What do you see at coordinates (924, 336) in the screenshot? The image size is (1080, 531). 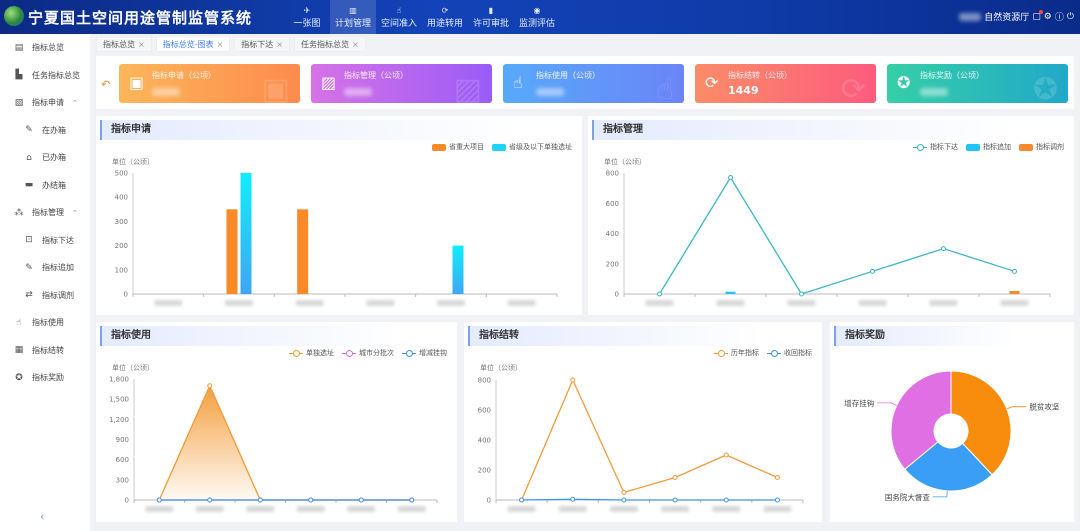 I see `panel-title: 指标奖励` at bounding box center [924, 336].